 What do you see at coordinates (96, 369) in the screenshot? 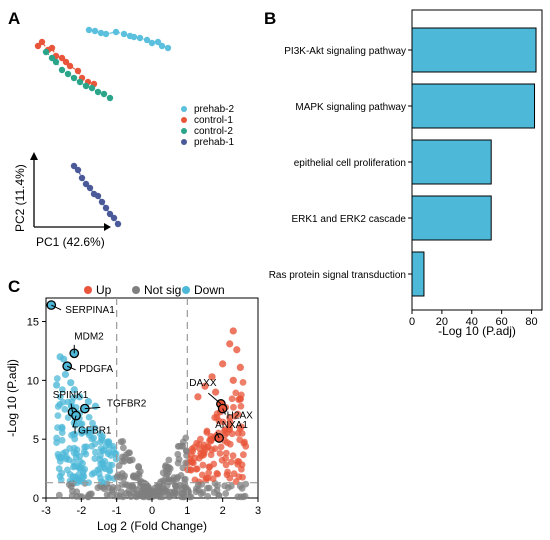
I see `gene-label: PDGFA` at bounding box center [96, 369].